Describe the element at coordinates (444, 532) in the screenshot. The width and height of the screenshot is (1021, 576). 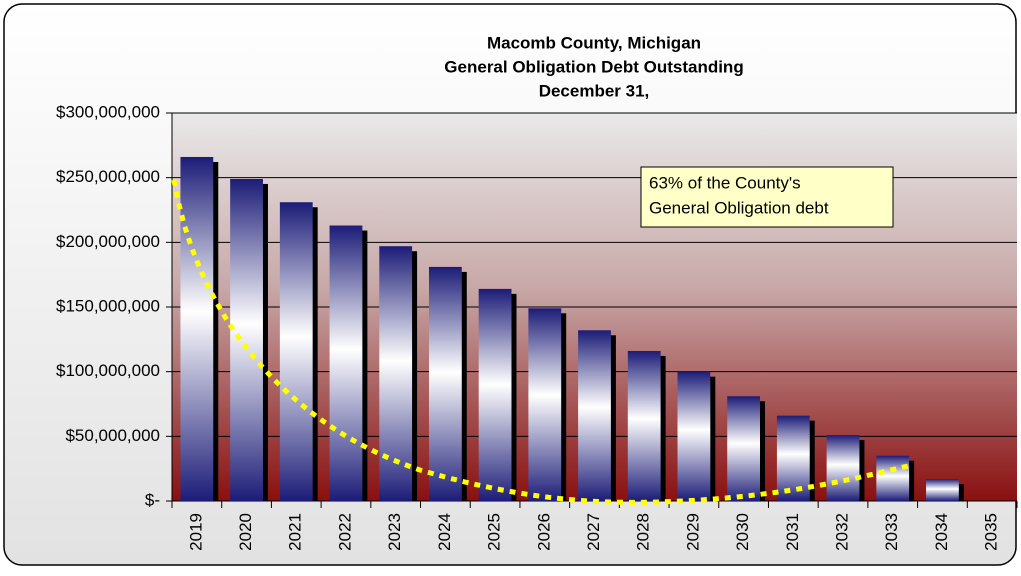
I see `x-tick-label: 2024` at that location.